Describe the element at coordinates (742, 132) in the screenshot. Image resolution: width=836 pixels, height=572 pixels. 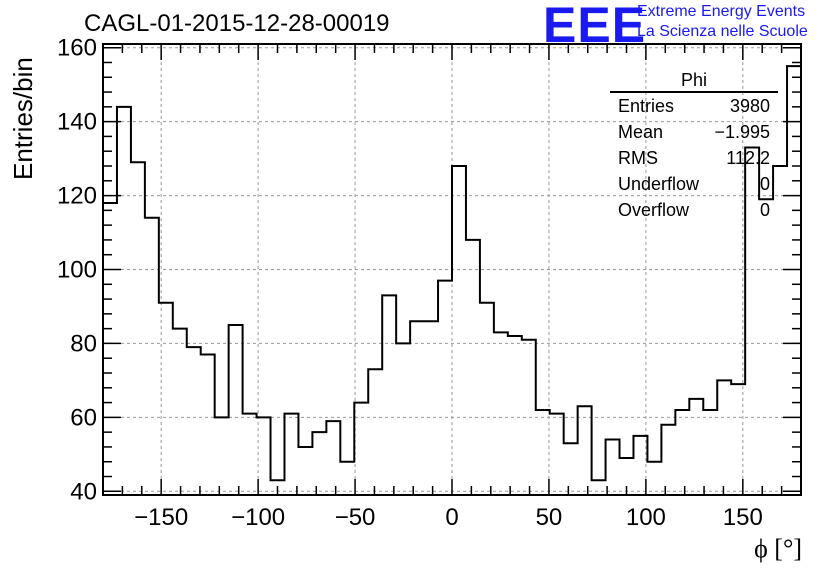
I see `stats-value: −1.995` at that location.